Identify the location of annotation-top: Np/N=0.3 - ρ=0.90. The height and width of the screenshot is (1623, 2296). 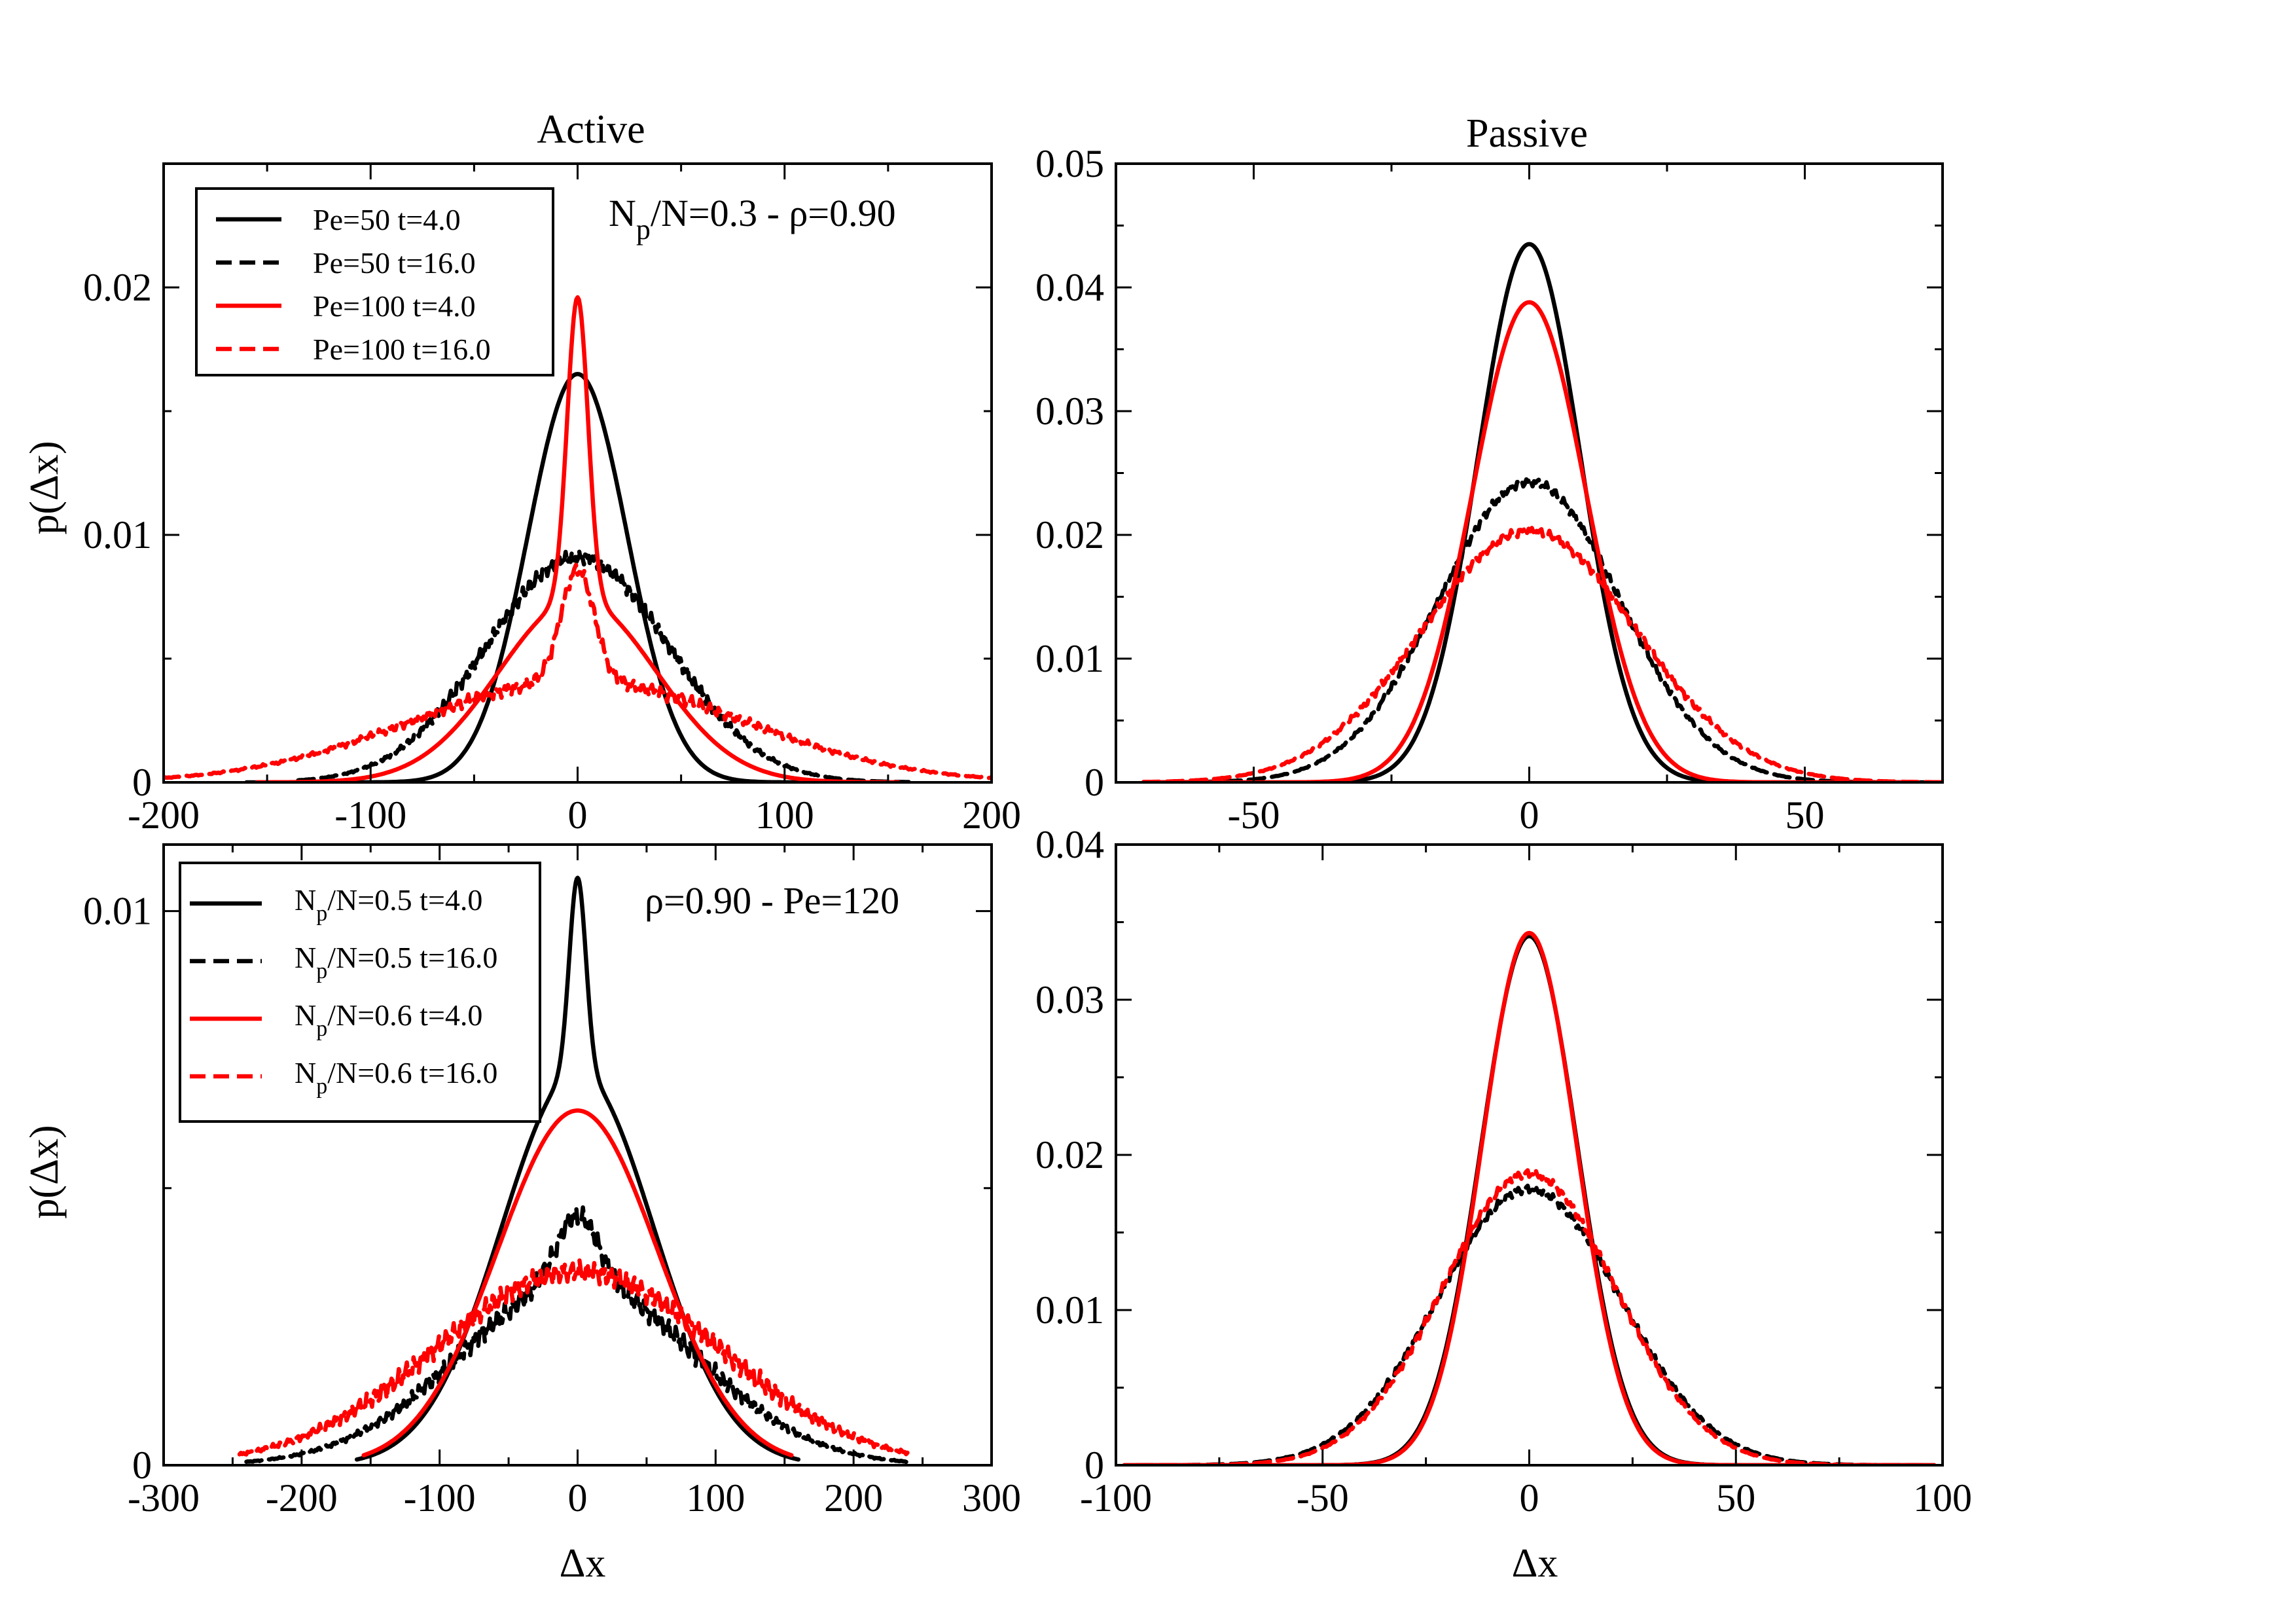
(752, 219).